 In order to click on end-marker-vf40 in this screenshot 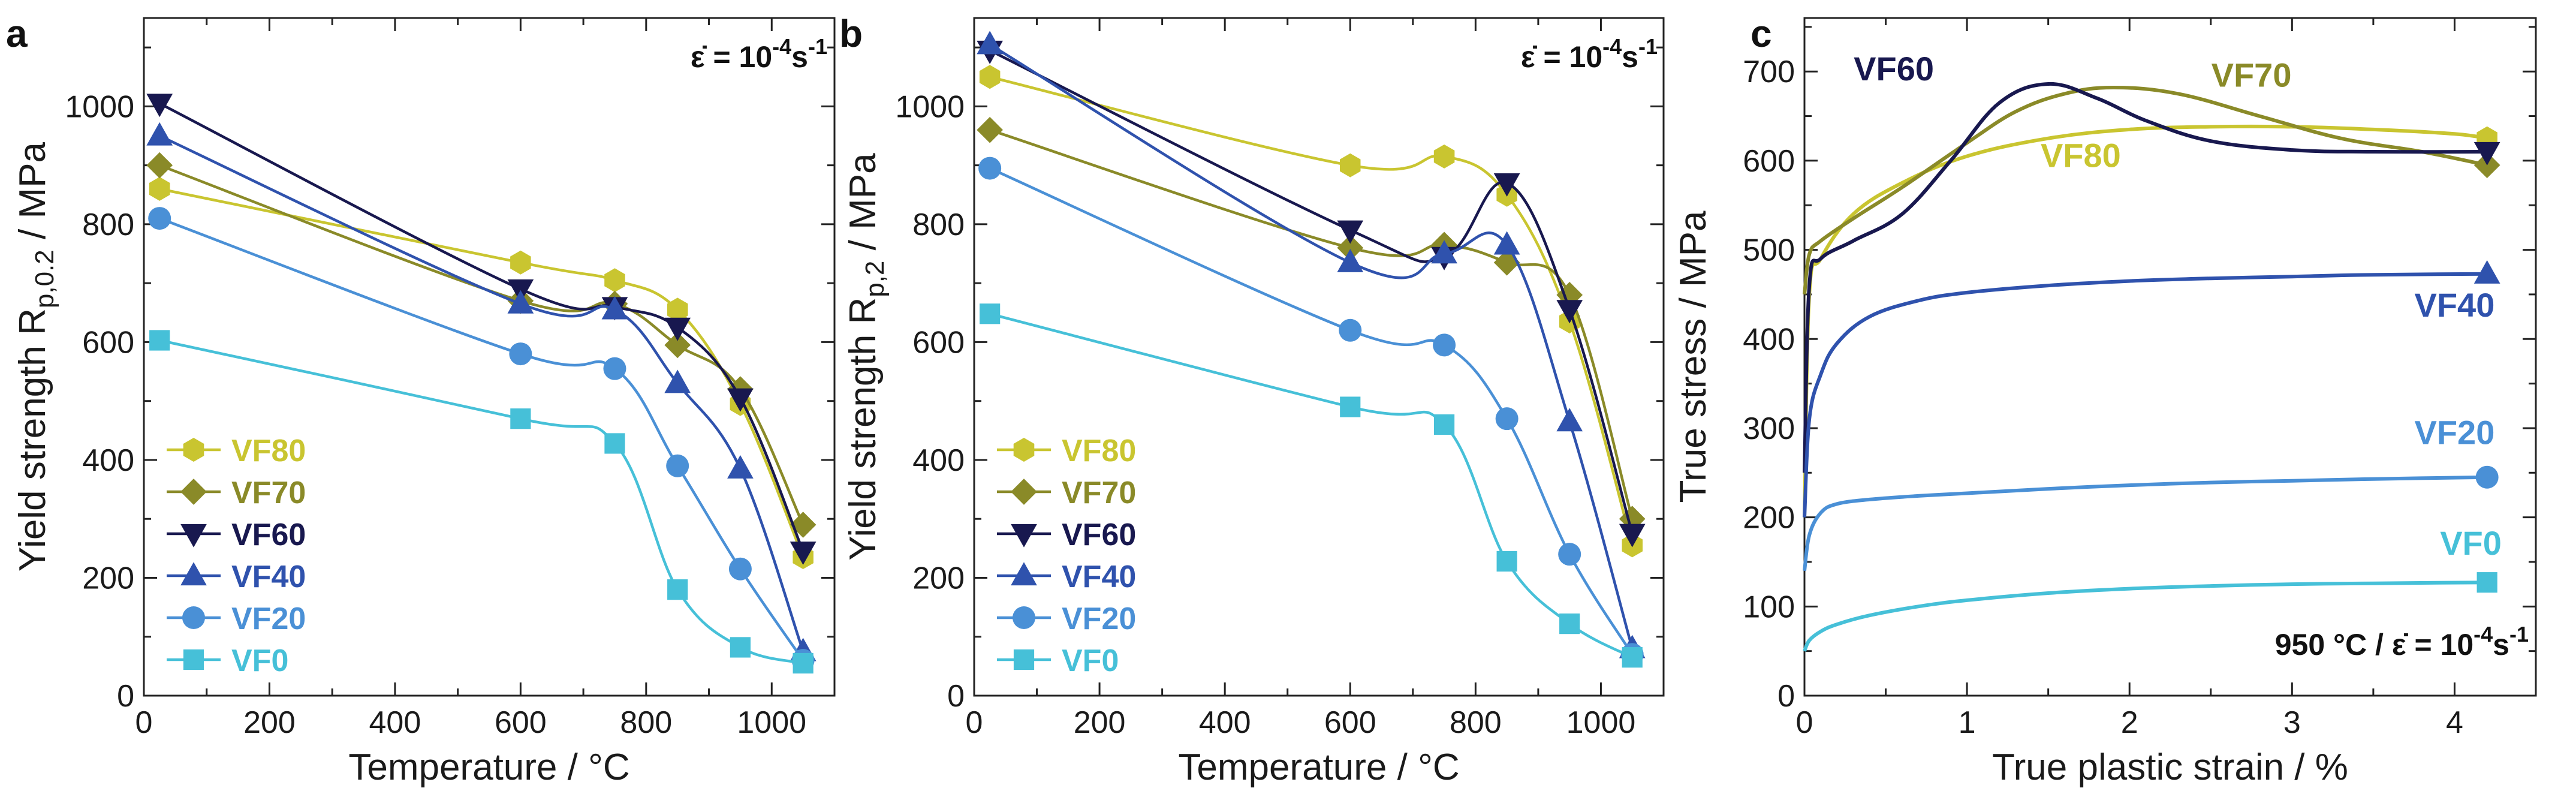, I will do `click(2487, 272)`.